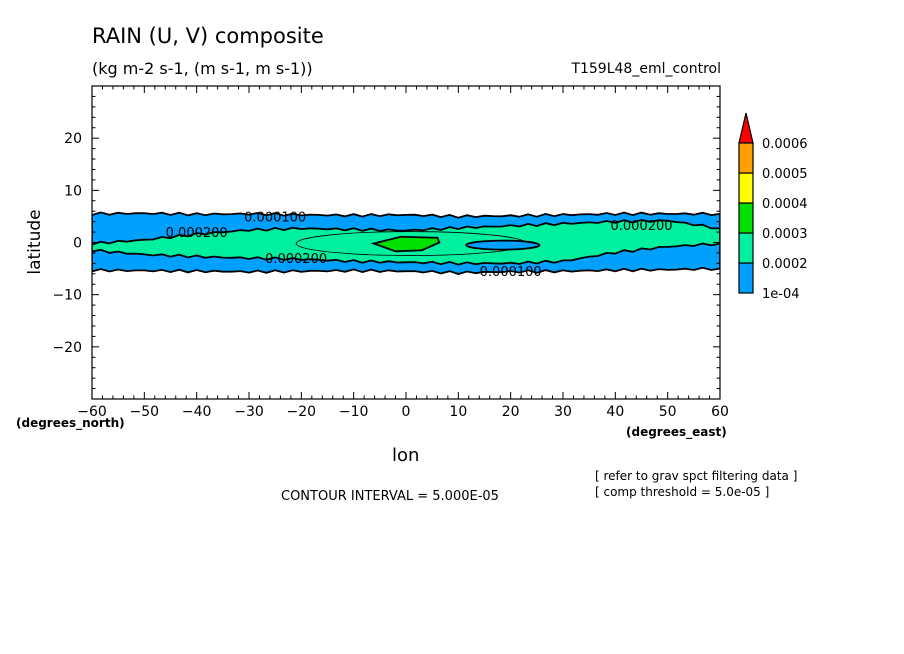 The width and height of the screenshot is (904, 654). Describe the element at coordinates (406, 412) in the screenshot. I see `x-tick-label: 0` at that location.